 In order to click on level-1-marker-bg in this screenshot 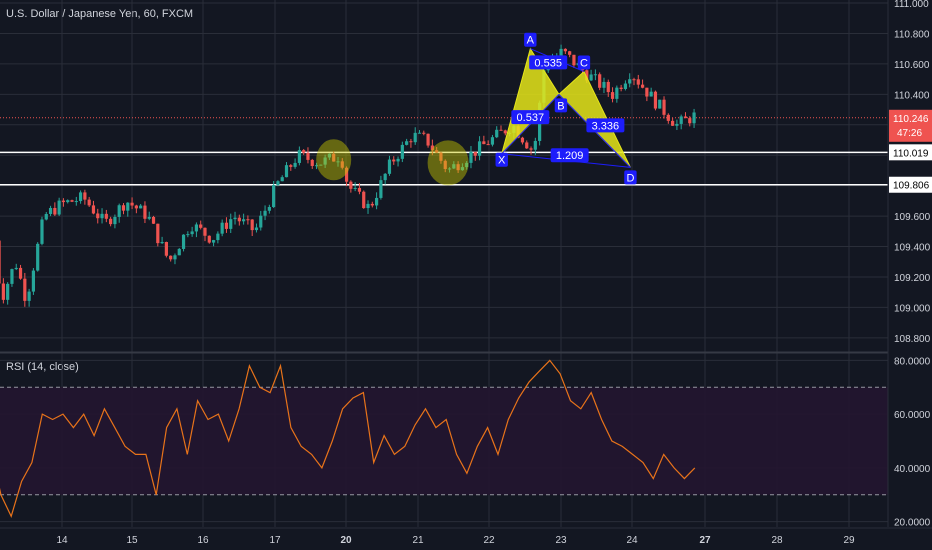, I will do `click(910, 152)`.